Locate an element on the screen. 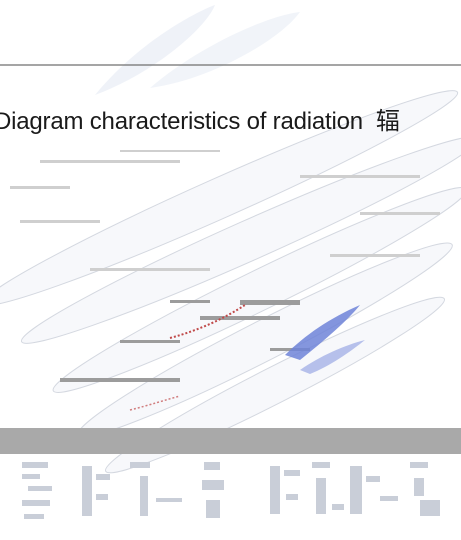  blue-accent-shape is located at coordinates (322, 332).